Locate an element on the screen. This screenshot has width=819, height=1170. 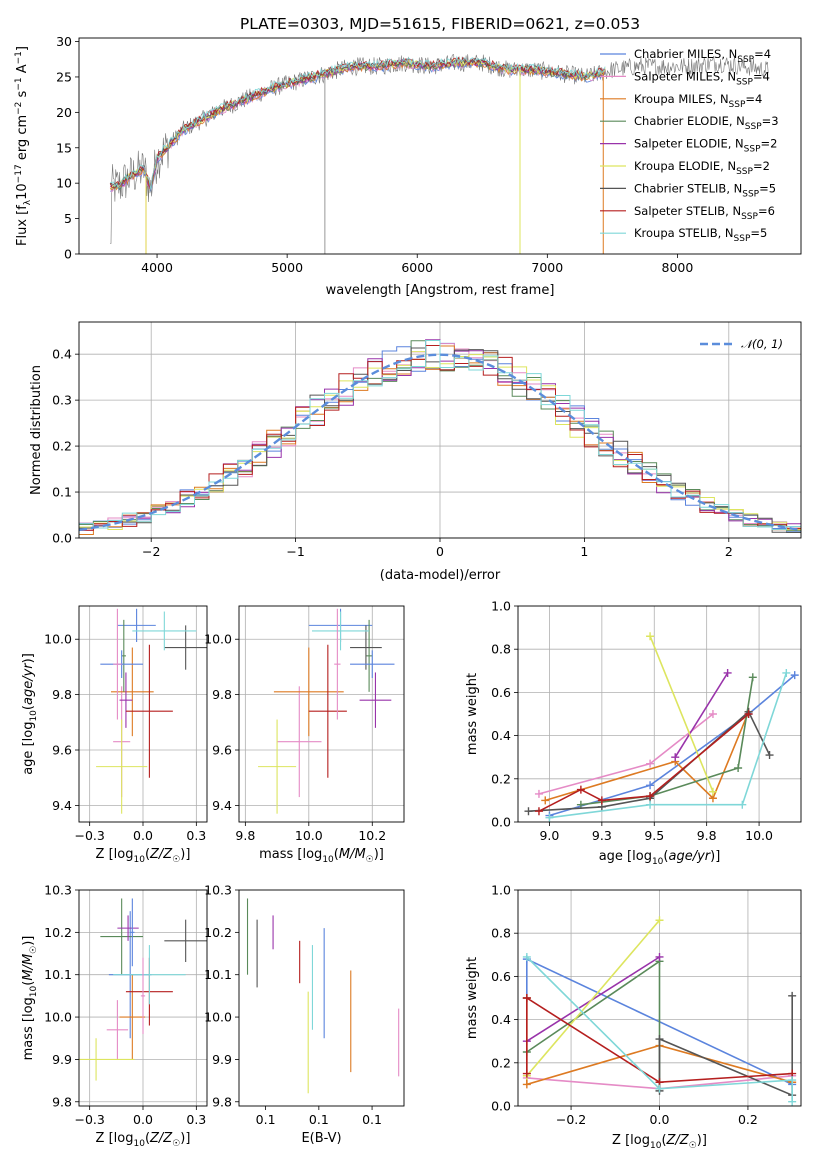
x-axis-label: E(B-V) is located at coordinates (321, 1138).